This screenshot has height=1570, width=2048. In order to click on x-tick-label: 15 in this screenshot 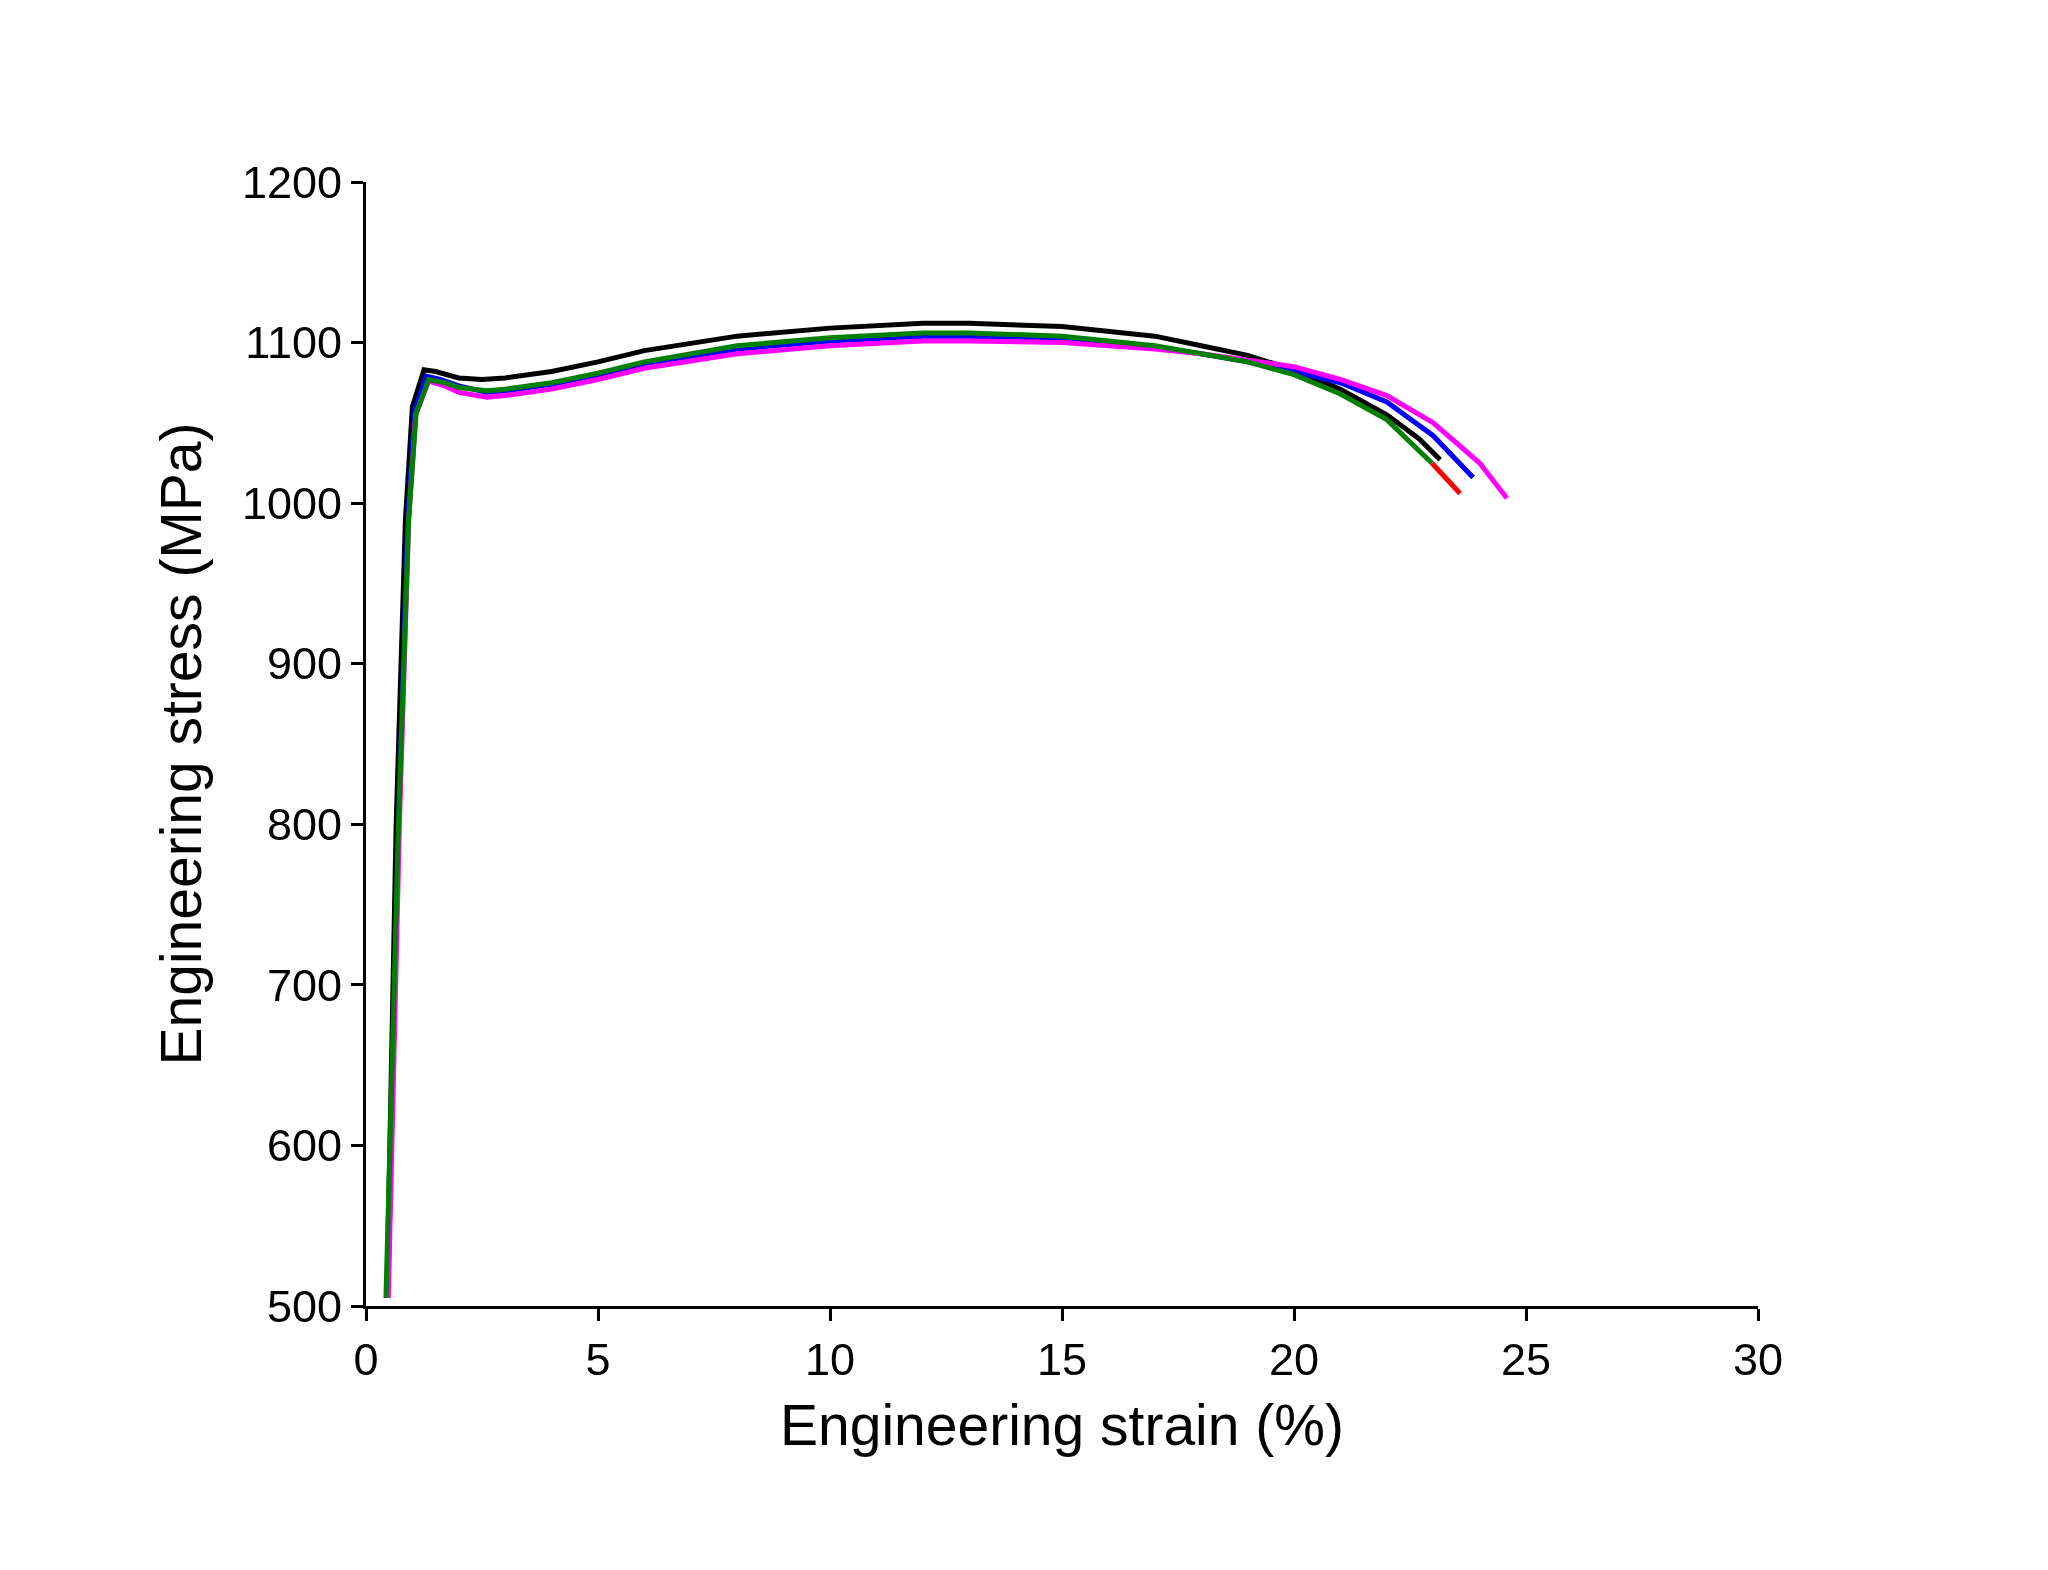, I will do `click(1062, 1359)`.